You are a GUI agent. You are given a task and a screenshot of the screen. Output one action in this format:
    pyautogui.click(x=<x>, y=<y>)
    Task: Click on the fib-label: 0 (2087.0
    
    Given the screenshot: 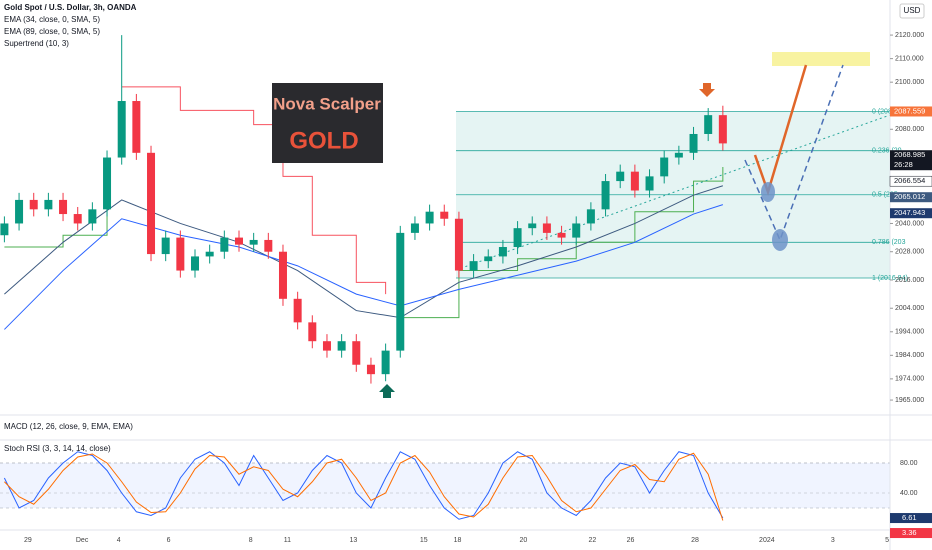 What is the action you would take?
    pyautogui.click(x=887, y=111)
    